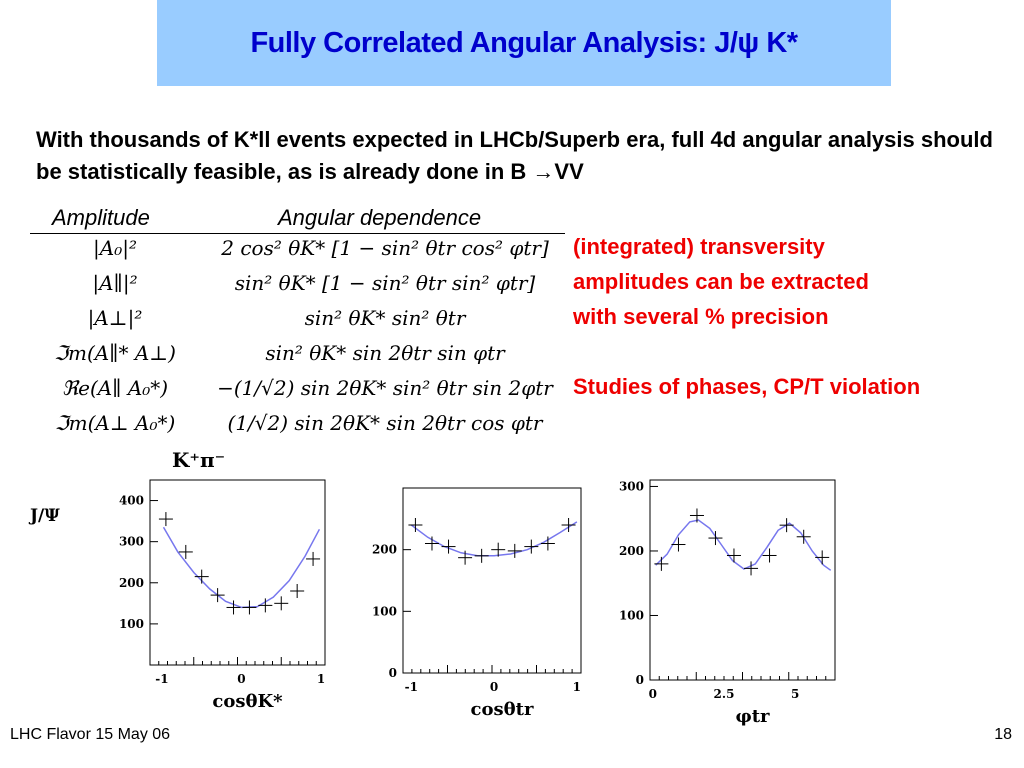 The image size is (1024, 768). I want to click on table-row: |A∥|² sin² θK* [1 − sin² θtr sin² φtr], so click(297, 286).